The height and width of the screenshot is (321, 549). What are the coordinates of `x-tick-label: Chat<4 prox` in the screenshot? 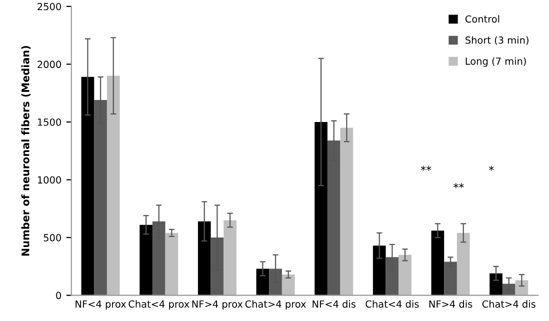 It's located at (159, 305).